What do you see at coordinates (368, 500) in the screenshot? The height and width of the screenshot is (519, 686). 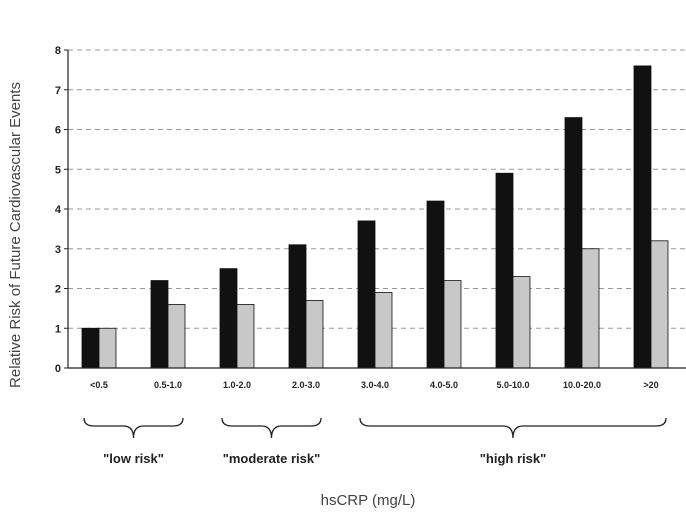 I see `x-axis-title: hsCRP (mg/L)` at bounding box center [368, 500].